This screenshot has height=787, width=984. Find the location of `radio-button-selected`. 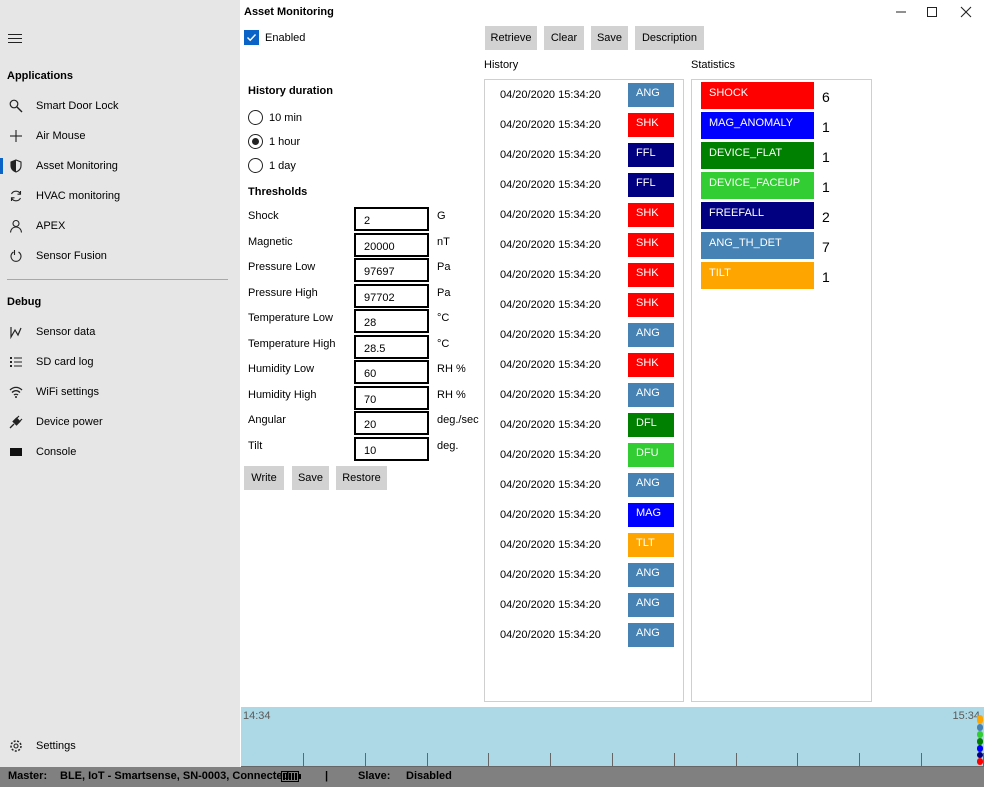

radio-button-selected is located at coordinates (255, 141).